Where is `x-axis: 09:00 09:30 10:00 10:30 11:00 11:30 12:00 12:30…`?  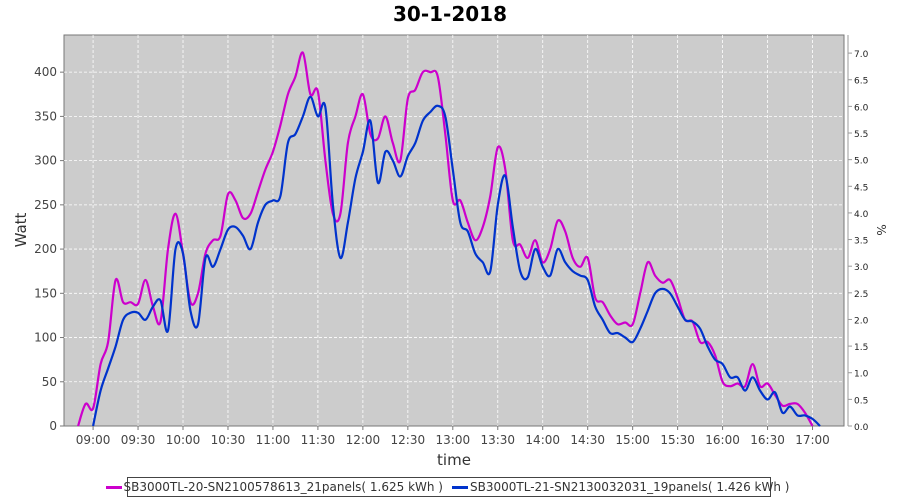 x-axis: 09:00 09:30 10:00 10:30 11:00 11:30 12:00 12:30… is located at coordinates (453, 436).